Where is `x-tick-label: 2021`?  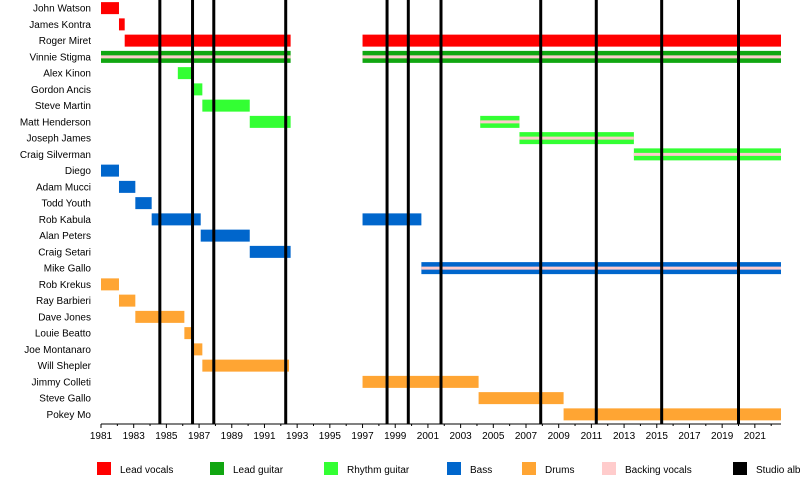 x-tick-label: 2021 is located at coordinates (755, 436).